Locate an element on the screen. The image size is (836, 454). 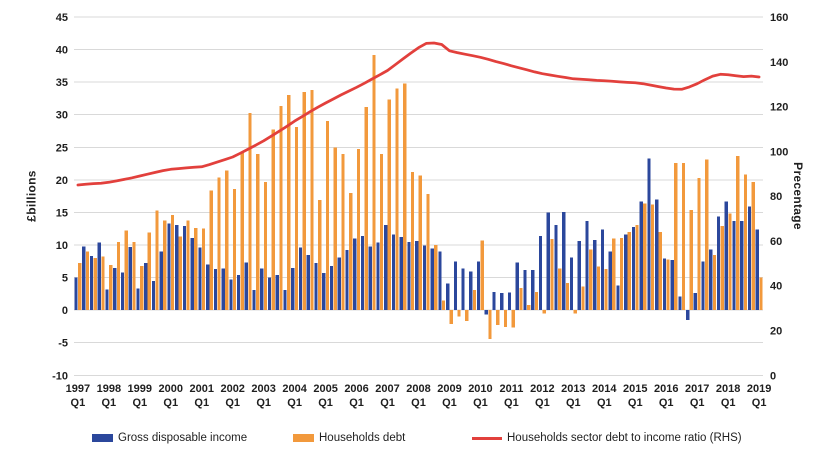
x-tick-year-label: 2004 is located at coordinates (294, 389).